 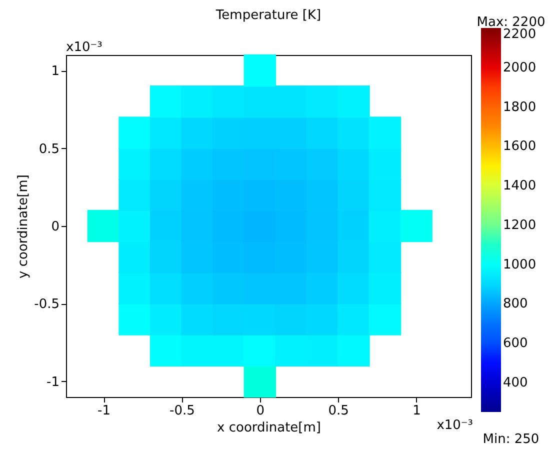 What do you see at coordinates (53, 382) in the screenshot?
I see `y-tick-label: -1` at bounding box center [53, 382].